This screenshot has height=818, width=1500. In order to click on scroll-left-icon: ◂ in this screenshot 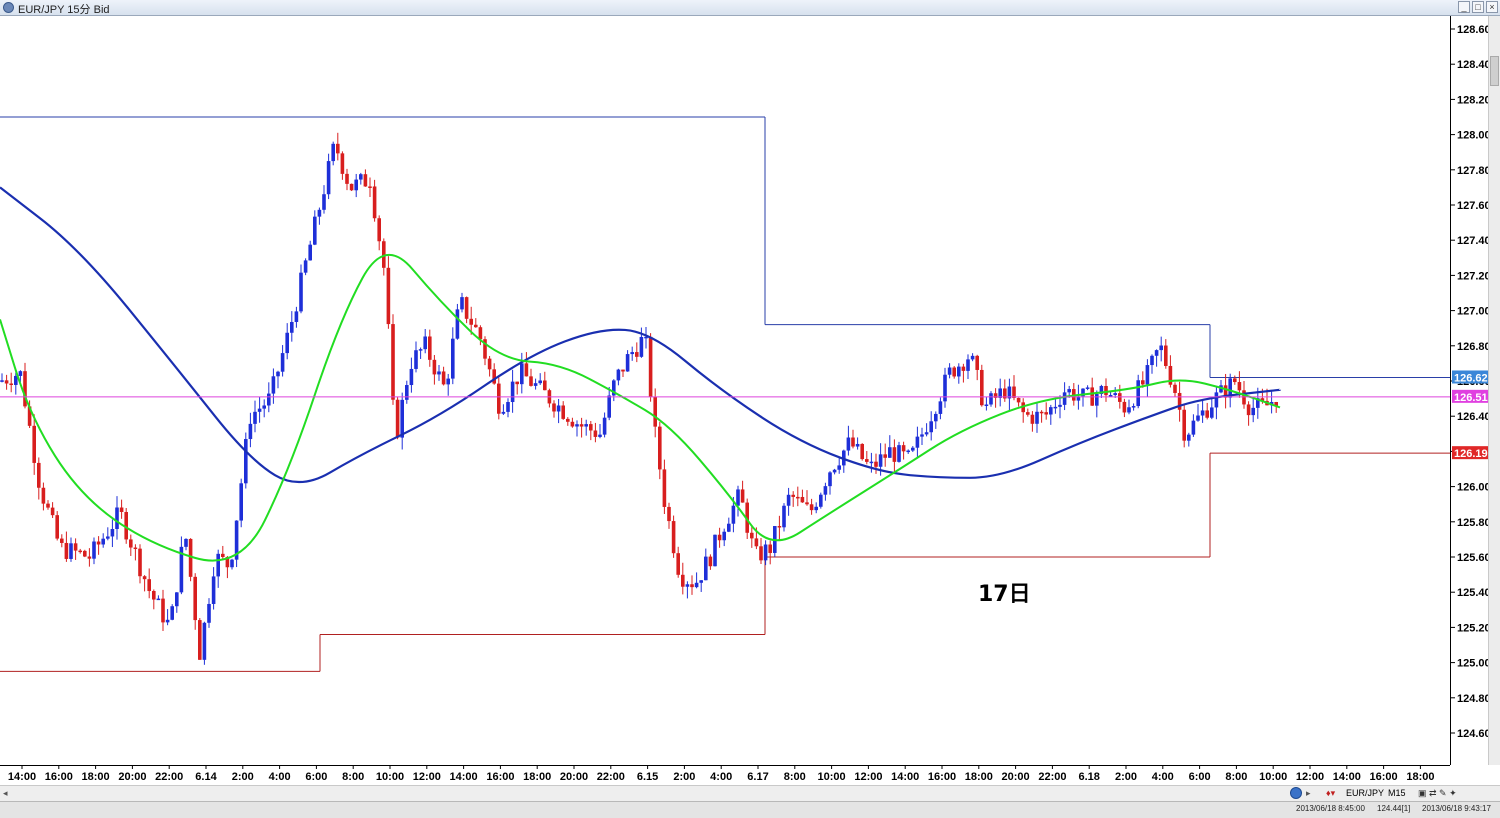, I will do `click(5, 793)`.